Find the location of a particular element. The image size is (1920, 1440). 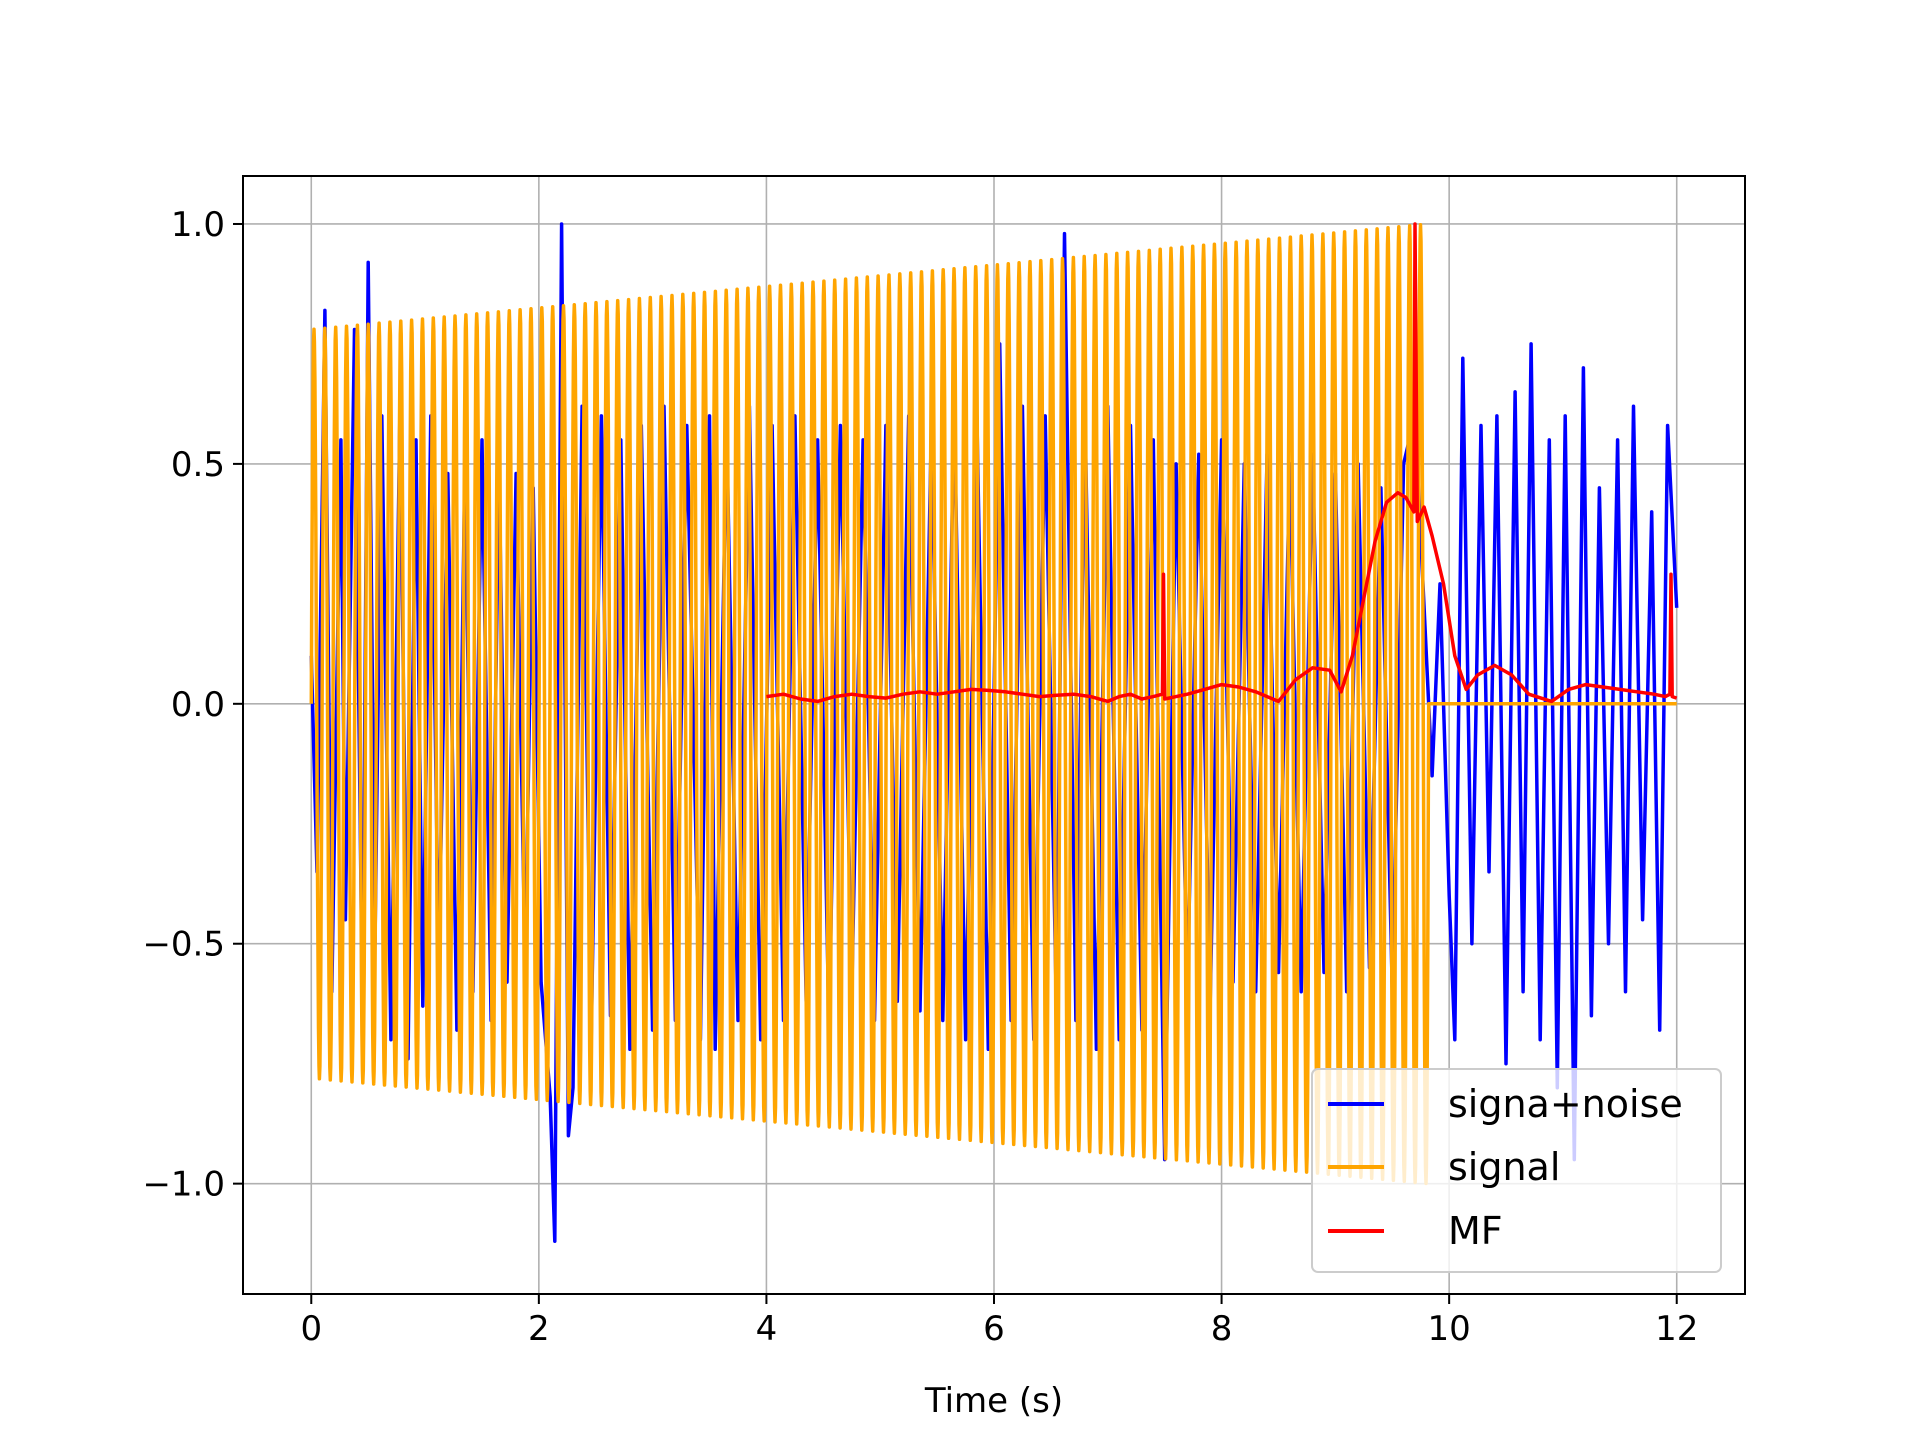

y-tick-label: −0.5 is located at coordinates (183, 945).